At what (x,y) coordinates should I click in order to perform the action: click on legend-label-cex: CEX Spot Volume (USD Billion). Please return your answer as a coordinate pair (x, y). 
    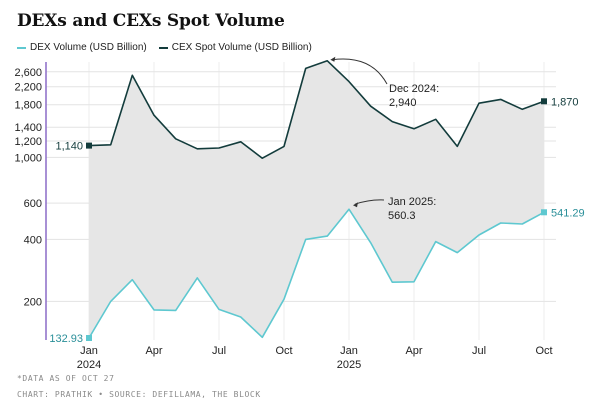
    Looking at the image, I should click on (241, 47).